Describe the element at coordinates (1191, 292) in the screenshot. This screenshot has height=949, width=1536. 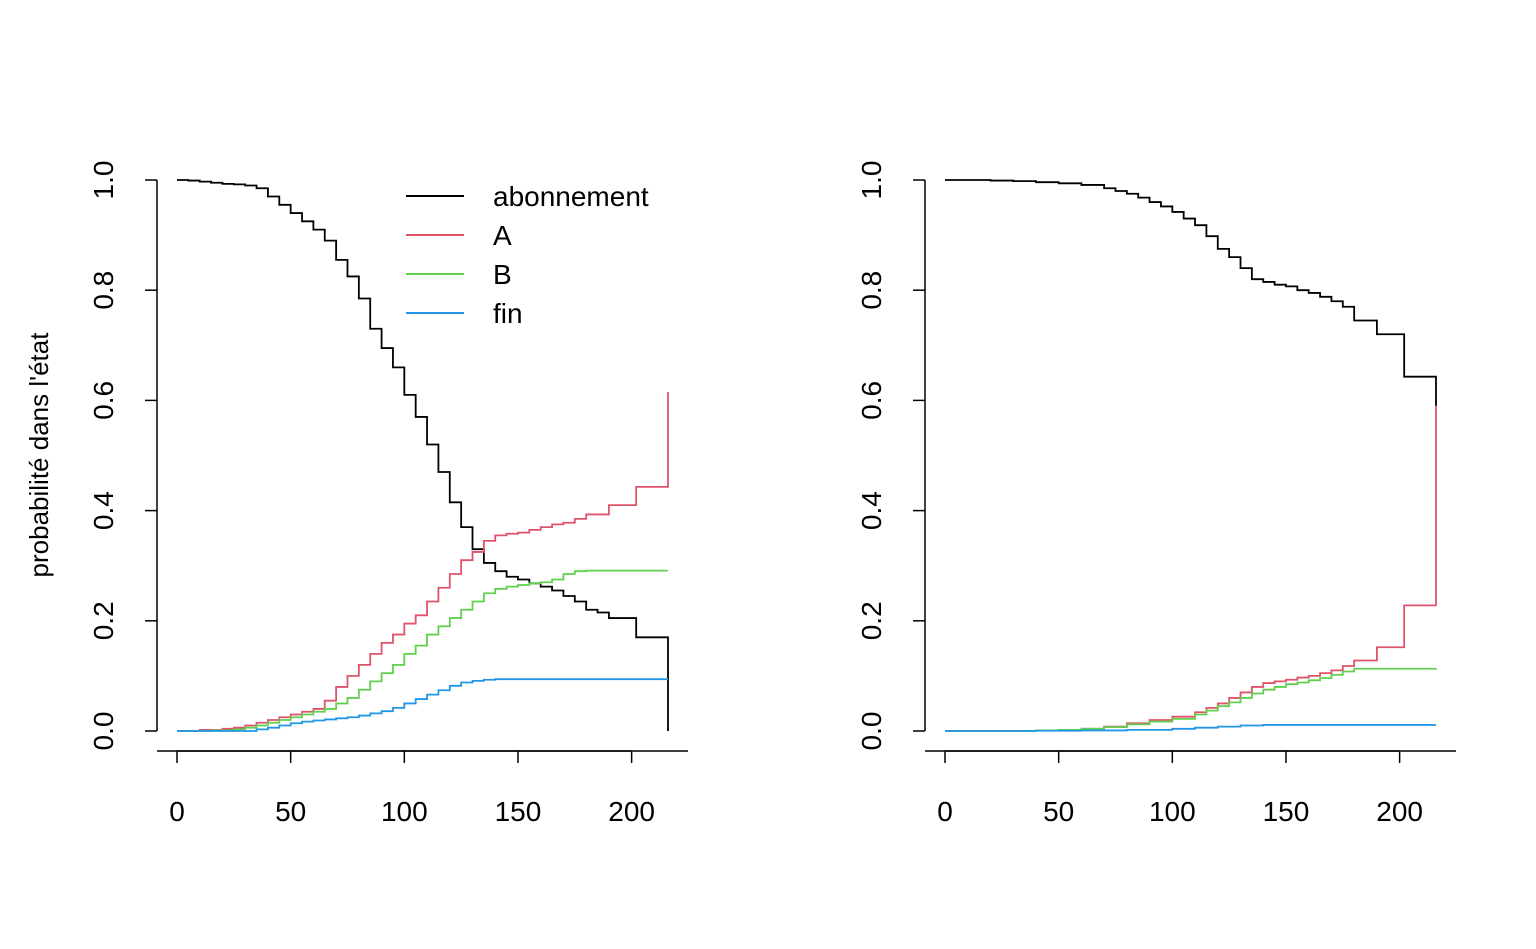
I see `series-line-abonnement` at that location.